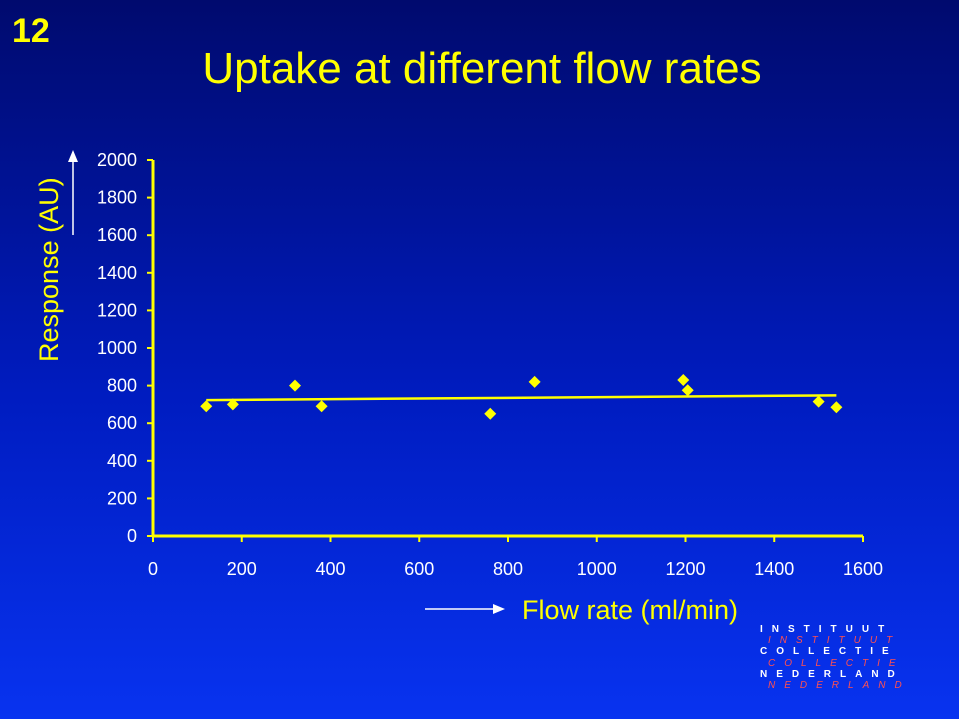 Image resolution: width=959 pixels, height=719 pixels. I want to click on y-tick-label: 1800, so click(117, 198).